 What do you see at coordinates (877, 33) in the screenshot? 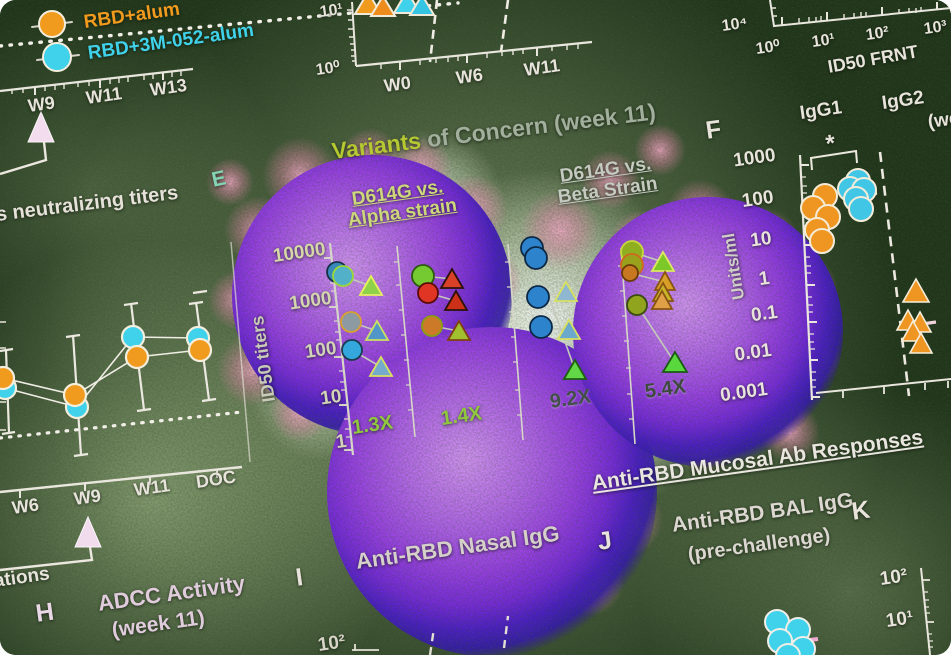
I see `frnt-x-tick-2: 10²` at bounding box center [877, 33].